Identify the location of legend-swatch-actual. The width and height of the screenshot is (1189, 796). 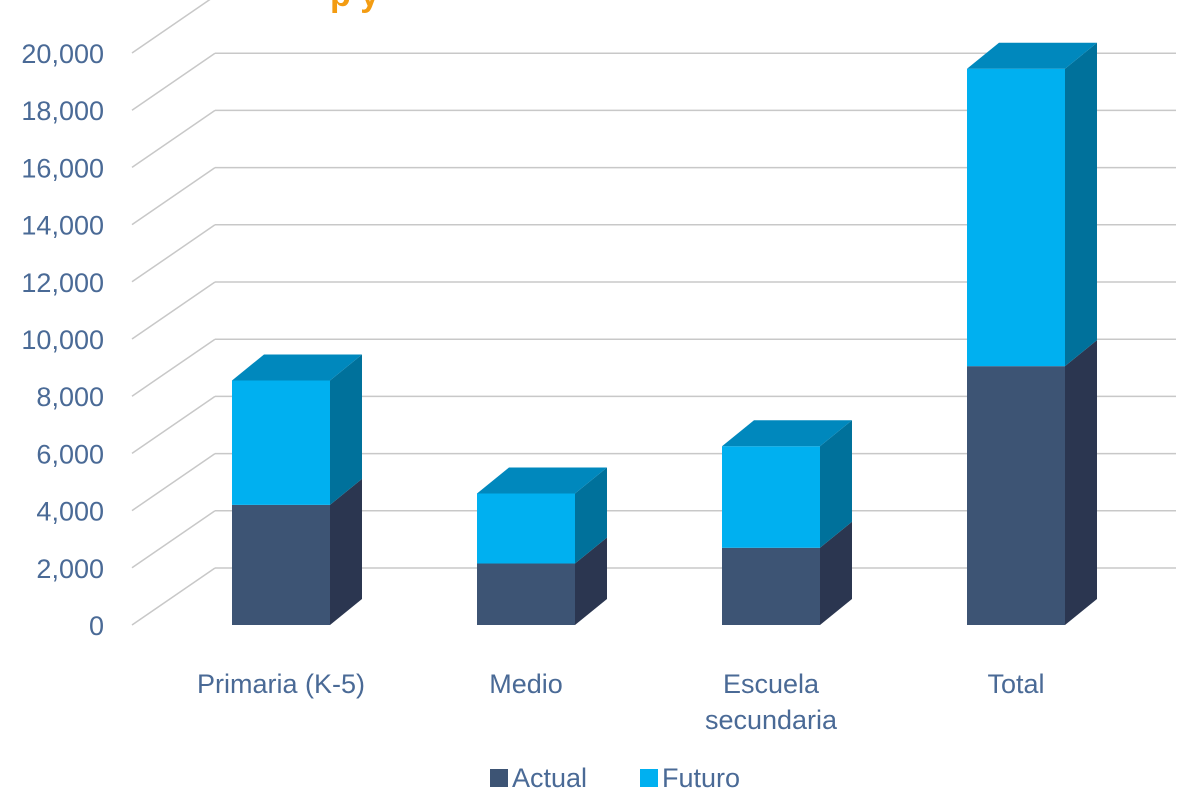
(499, 778).